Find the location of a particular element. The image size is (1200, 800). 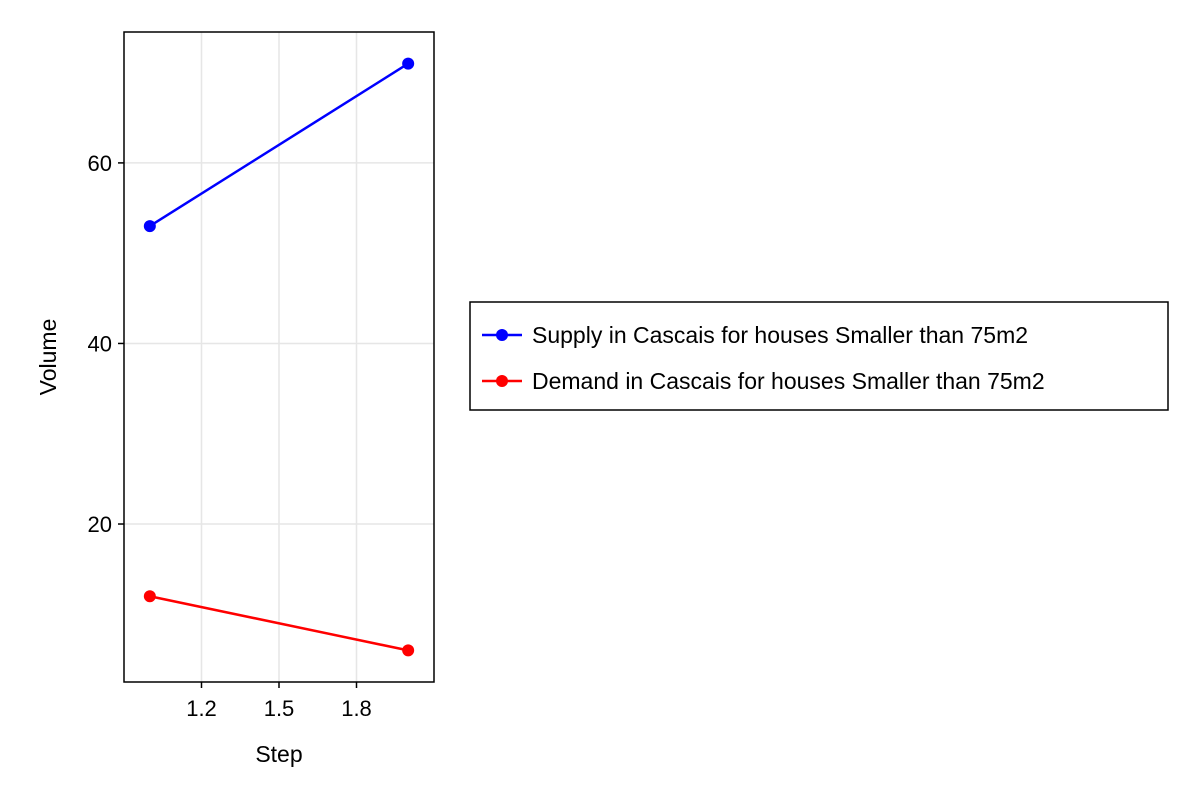

y-axis-title: Volume is located at coordinates (48, 357).